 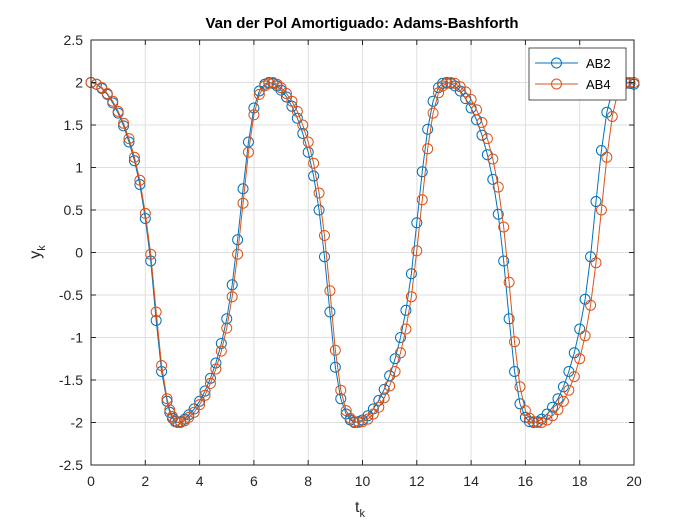 I want to click on y-axis-label: yk, so click(x=37, y=252).